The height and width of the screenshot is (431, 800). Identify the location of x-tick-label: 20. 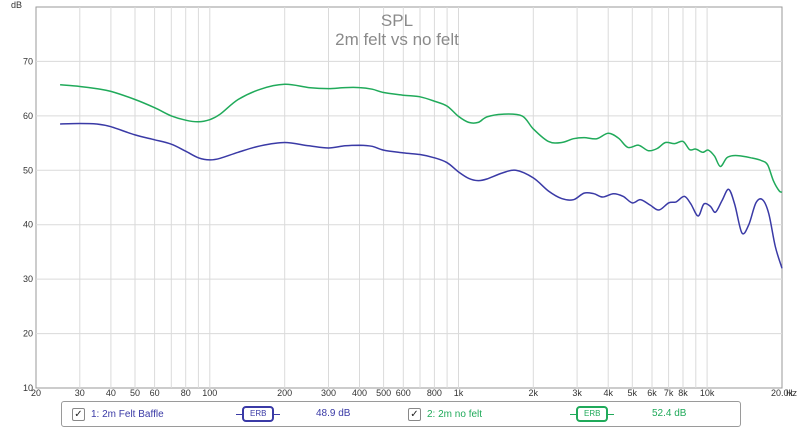
(36, 393).